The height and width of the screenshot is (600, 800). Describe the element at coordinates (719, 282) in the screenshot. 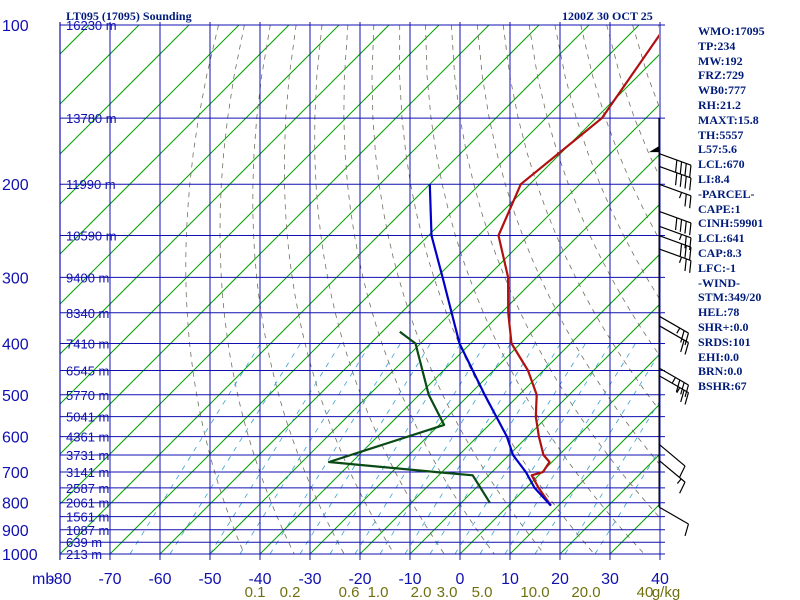

I see `parameter-item: -WIND-` at that location.